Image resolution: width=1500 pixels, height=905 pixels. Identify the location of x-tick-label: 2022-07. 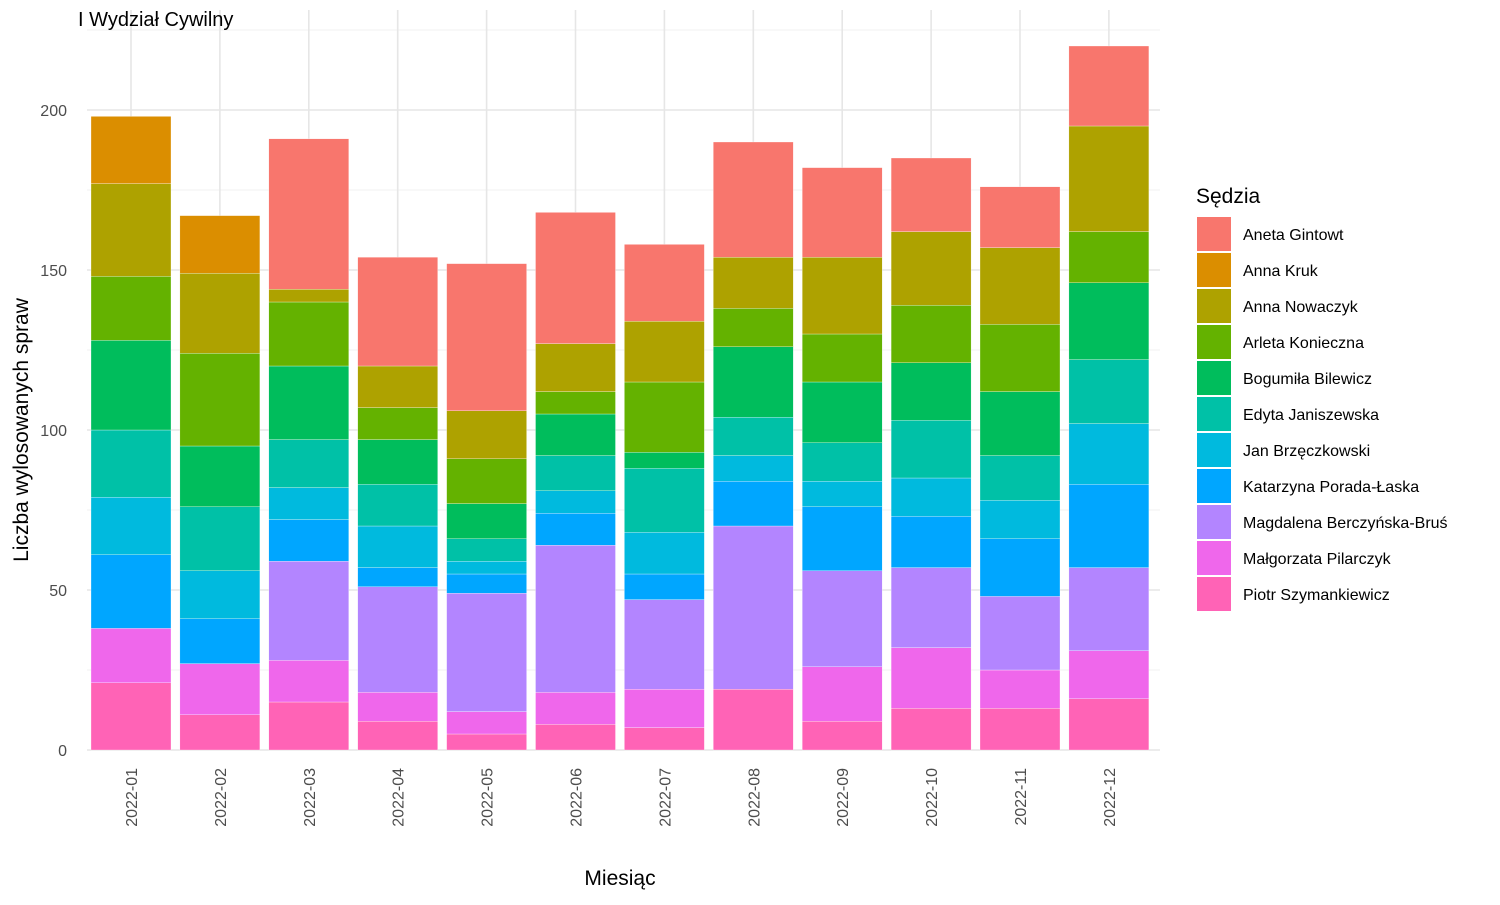
(665, 797).